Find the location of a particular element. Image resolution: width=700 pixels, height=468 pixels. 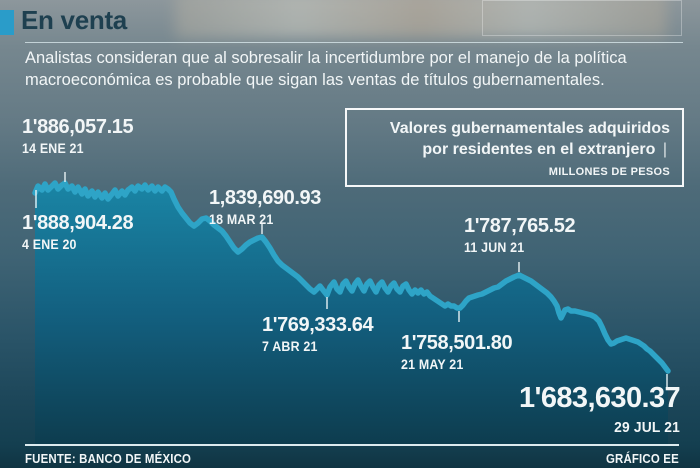

annotation-date: 7 ABR 21 is located at coordinates (290, 346).